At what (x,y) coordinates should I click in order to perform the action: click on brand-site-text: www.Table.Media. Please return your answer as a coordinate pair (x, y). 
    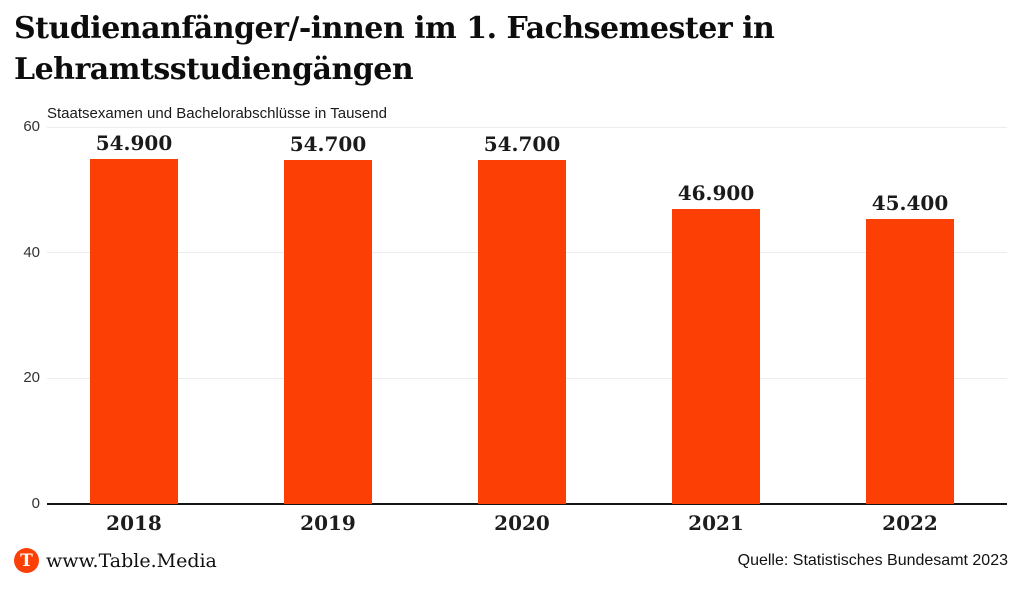
    Looking at the image, I should click on (131, 560).